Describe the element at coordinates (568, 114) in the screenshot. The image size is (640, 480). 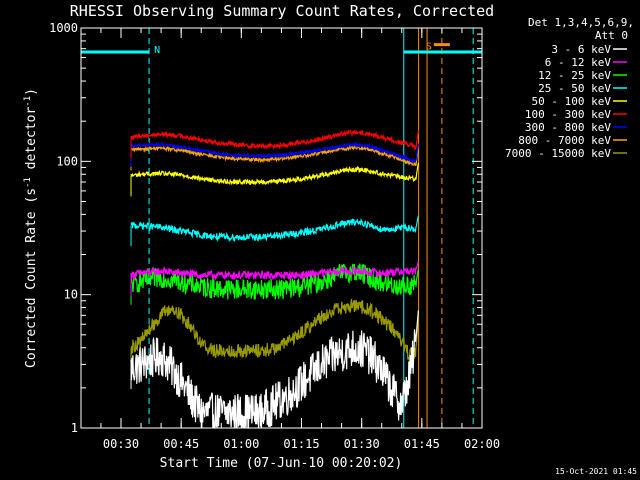
I see `legend-label: 100 - 300 keV` at that location.